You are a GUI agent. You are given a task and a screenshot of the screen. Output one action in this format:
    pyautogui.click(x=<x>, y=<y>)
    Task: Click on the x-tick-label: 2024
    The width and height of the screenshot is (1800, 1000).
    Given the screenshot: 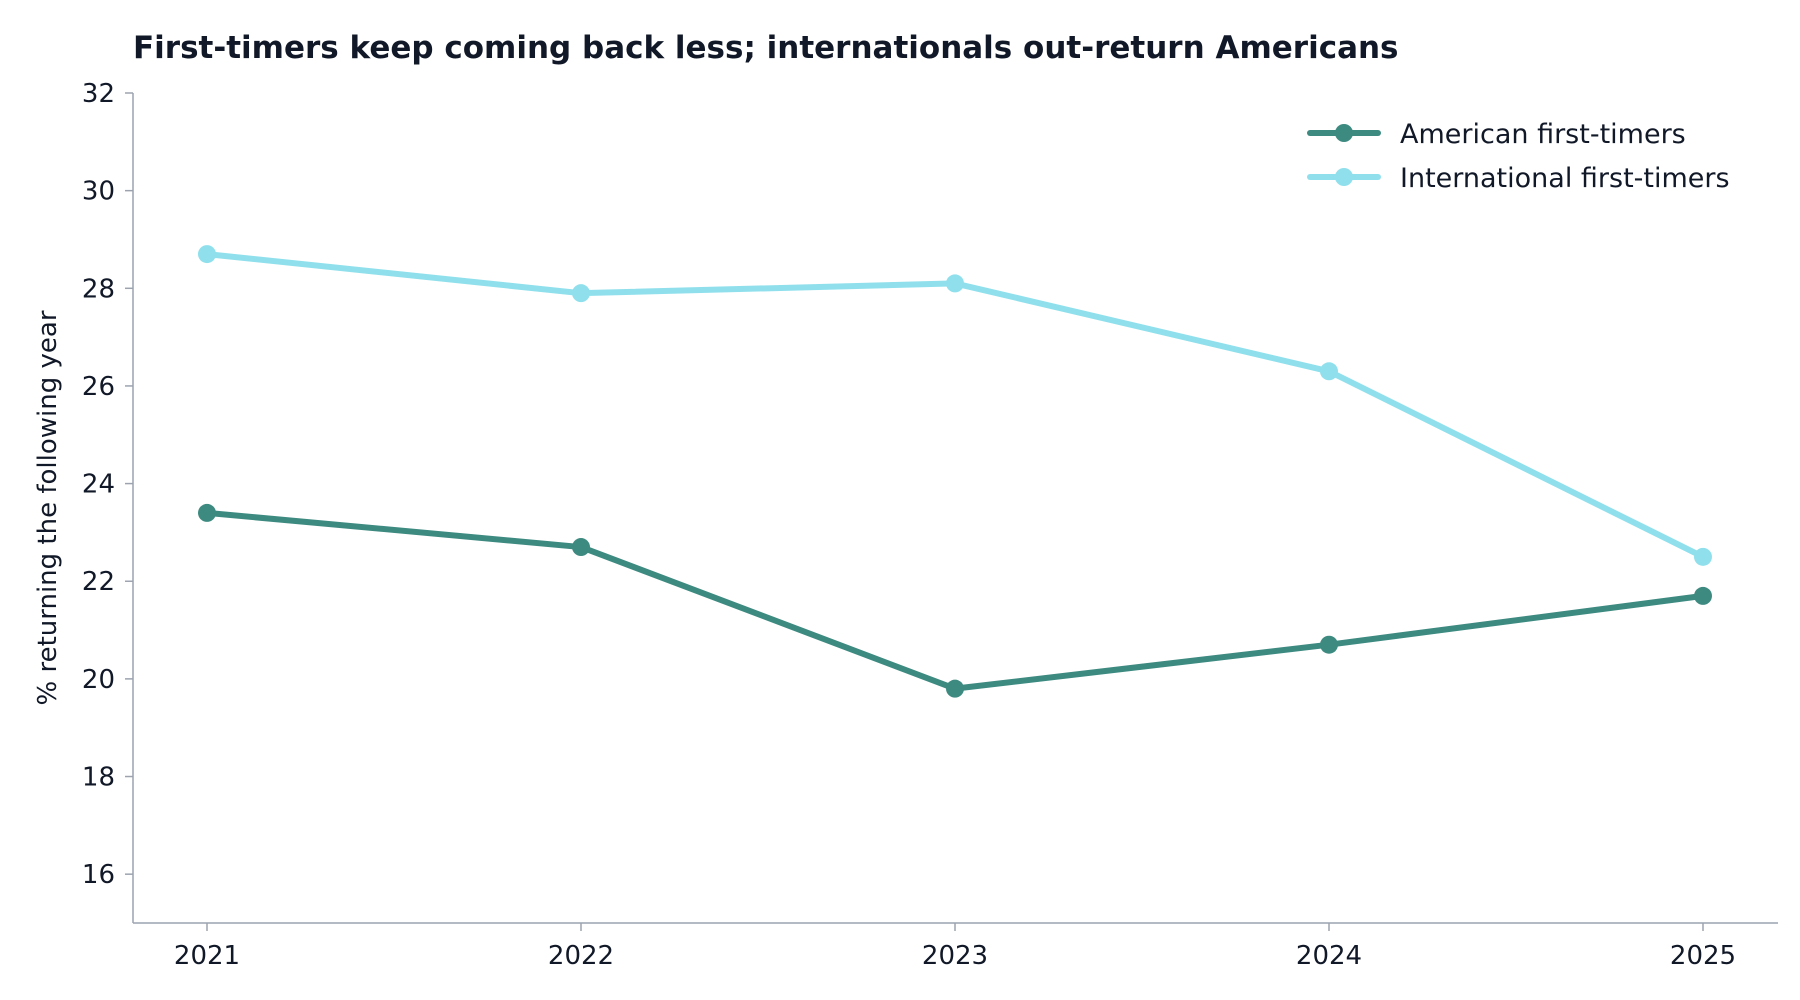 What is the action you would take?
    pyautogui.click(x=1329, y=956)
    